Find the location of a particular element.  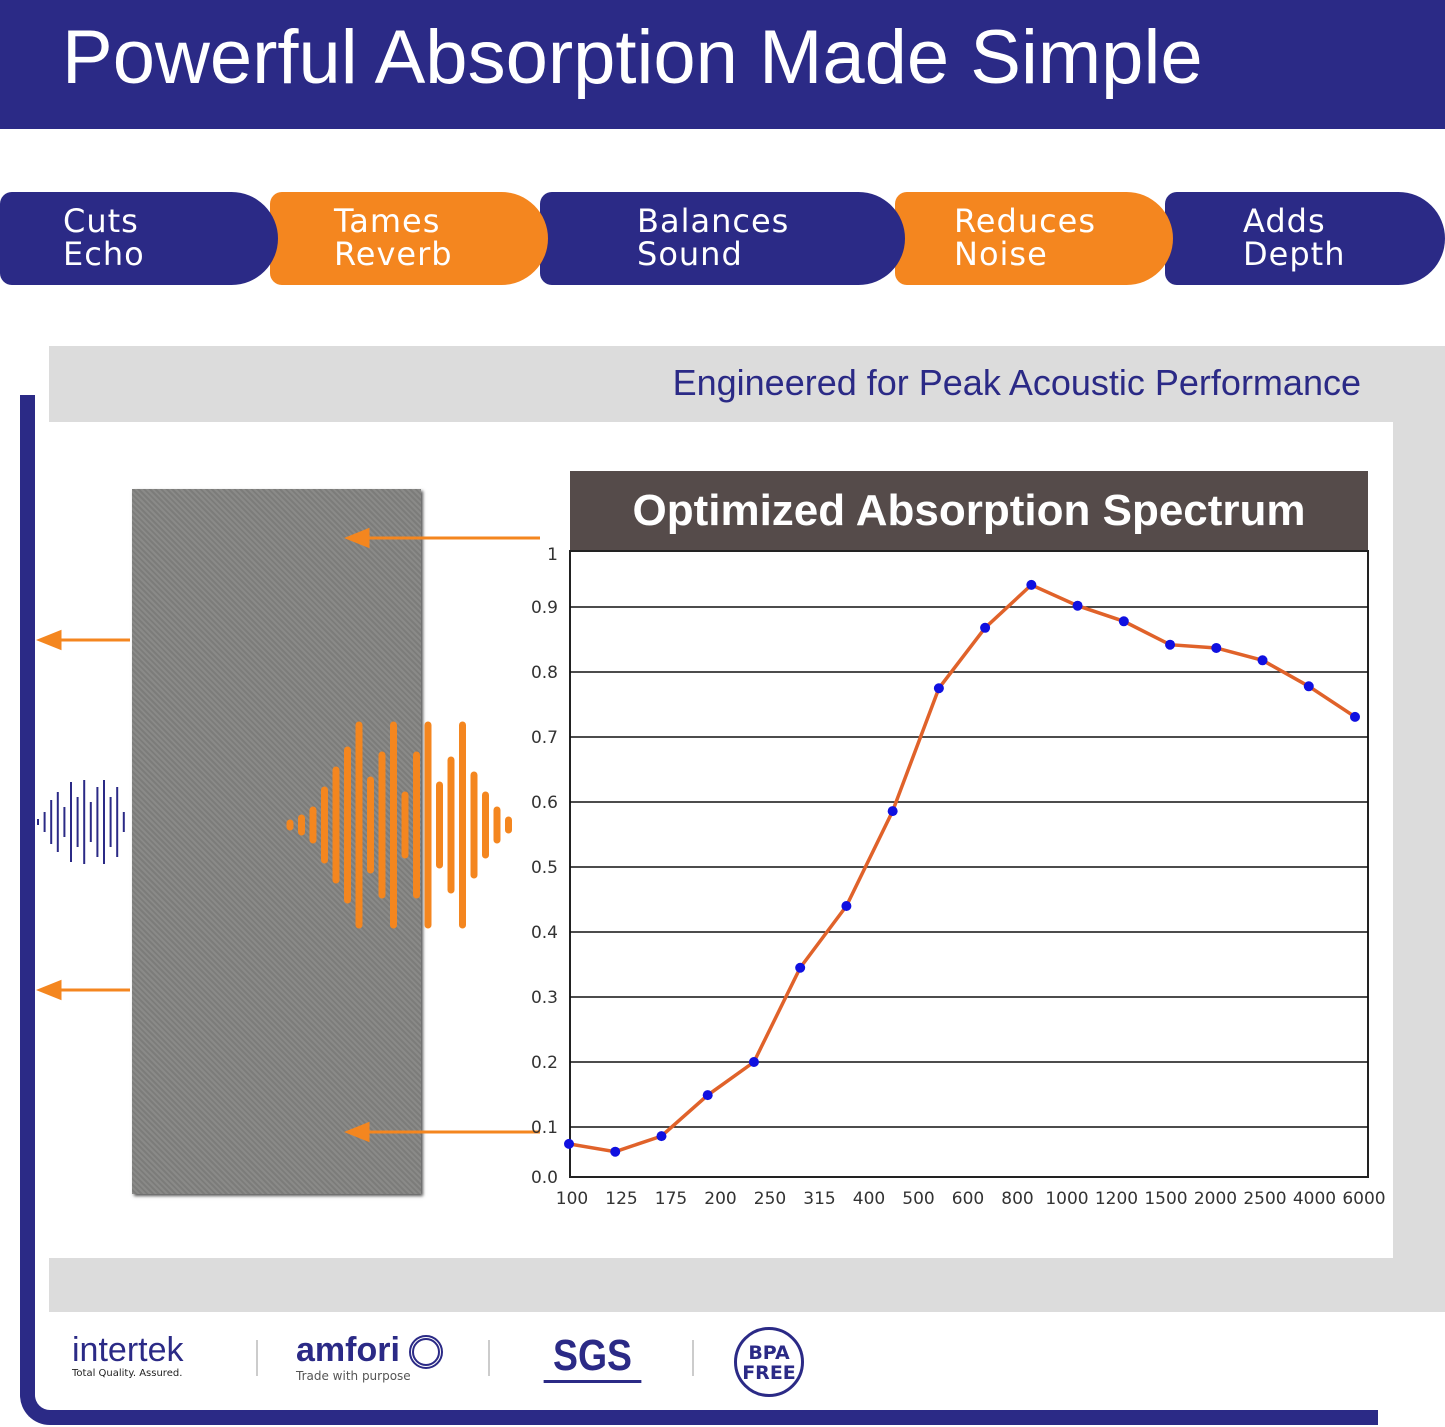

sgs-logo: SGS is located at coordinates (592, 1357).